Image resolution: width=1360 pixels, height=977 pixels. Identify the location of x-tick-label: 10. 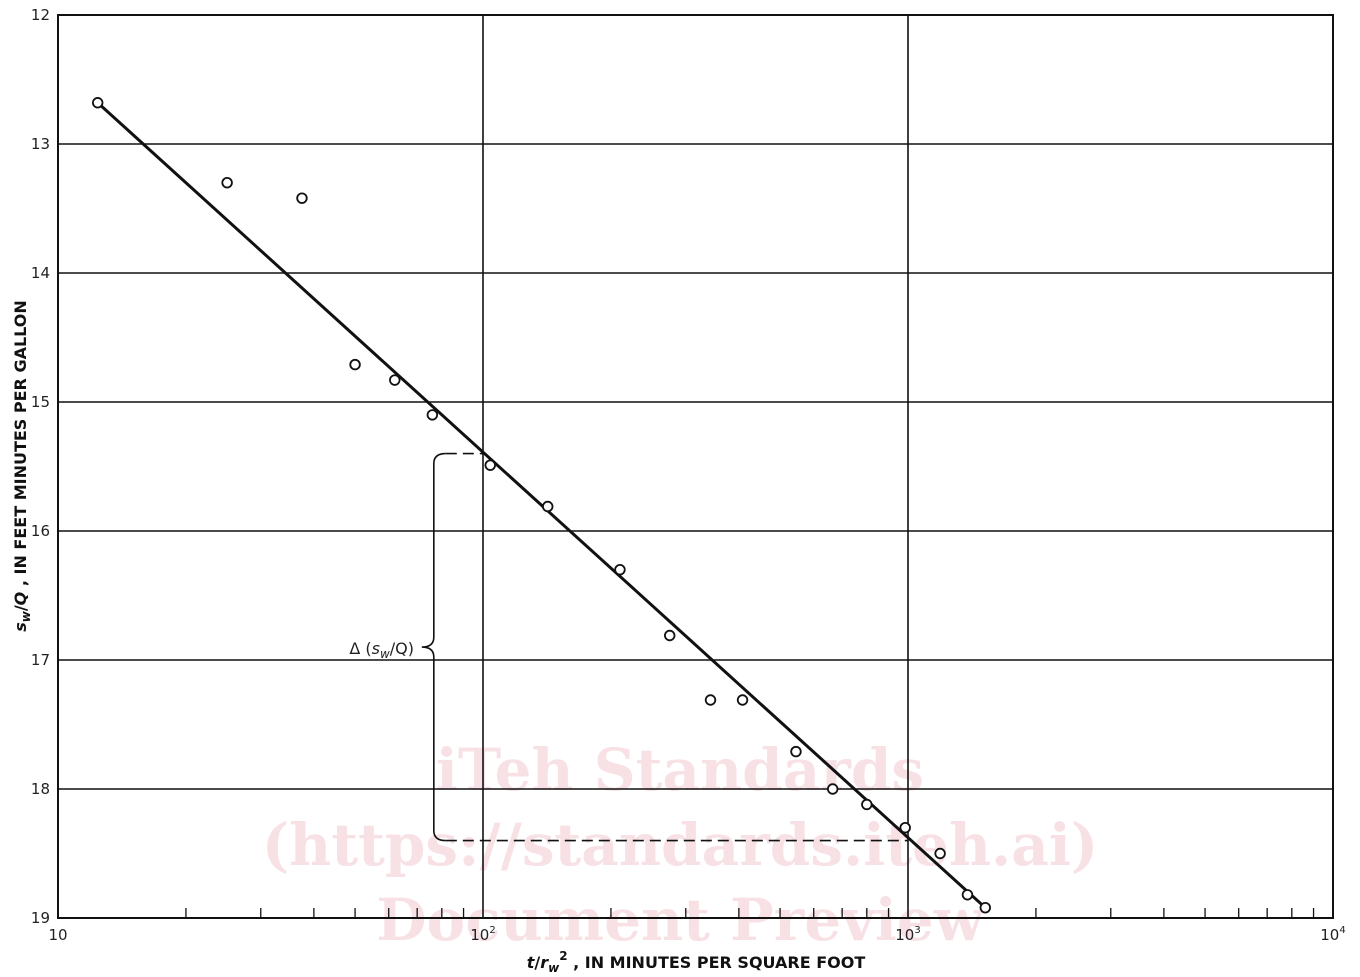
(57, 935).